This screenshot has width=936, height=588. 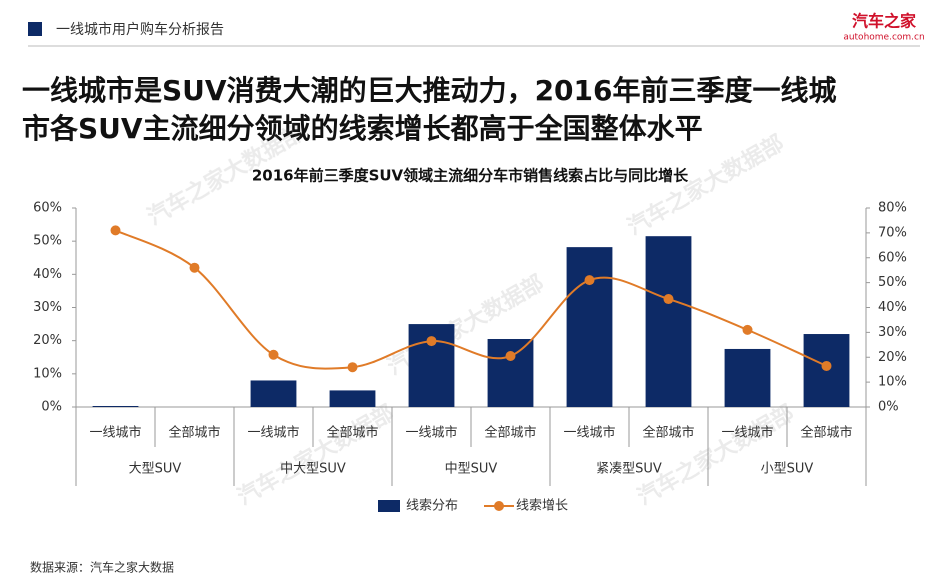 What do you see at coordinates (47, 208) in the screenshot?
I see `y-tick-label: 60%` at bounding box center [47, 208].